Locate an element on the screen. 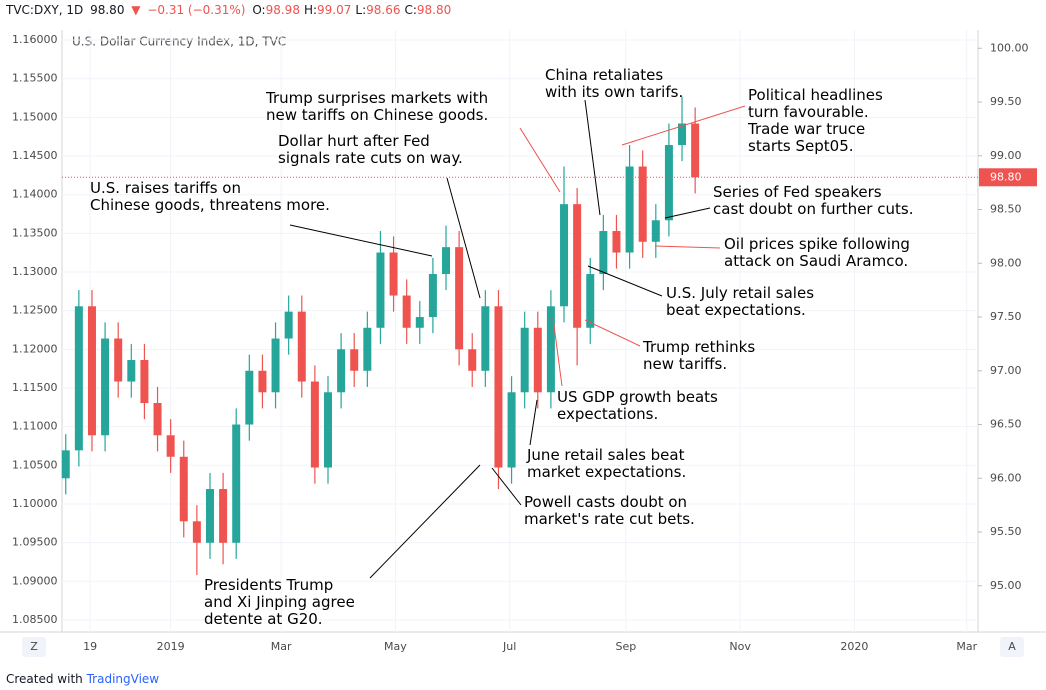 This screenshot has width=1046, height=690. auto-label: A is located at coordinates (1012, 646).